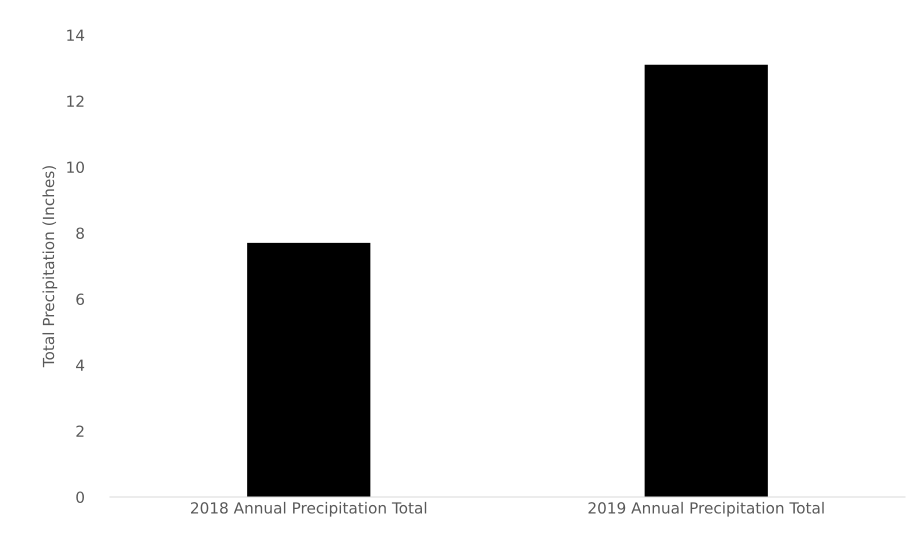 Image resolution: width=914 pixels, height=548 pixels. I want to click on y-tick-label: 14, so click(75, 35).